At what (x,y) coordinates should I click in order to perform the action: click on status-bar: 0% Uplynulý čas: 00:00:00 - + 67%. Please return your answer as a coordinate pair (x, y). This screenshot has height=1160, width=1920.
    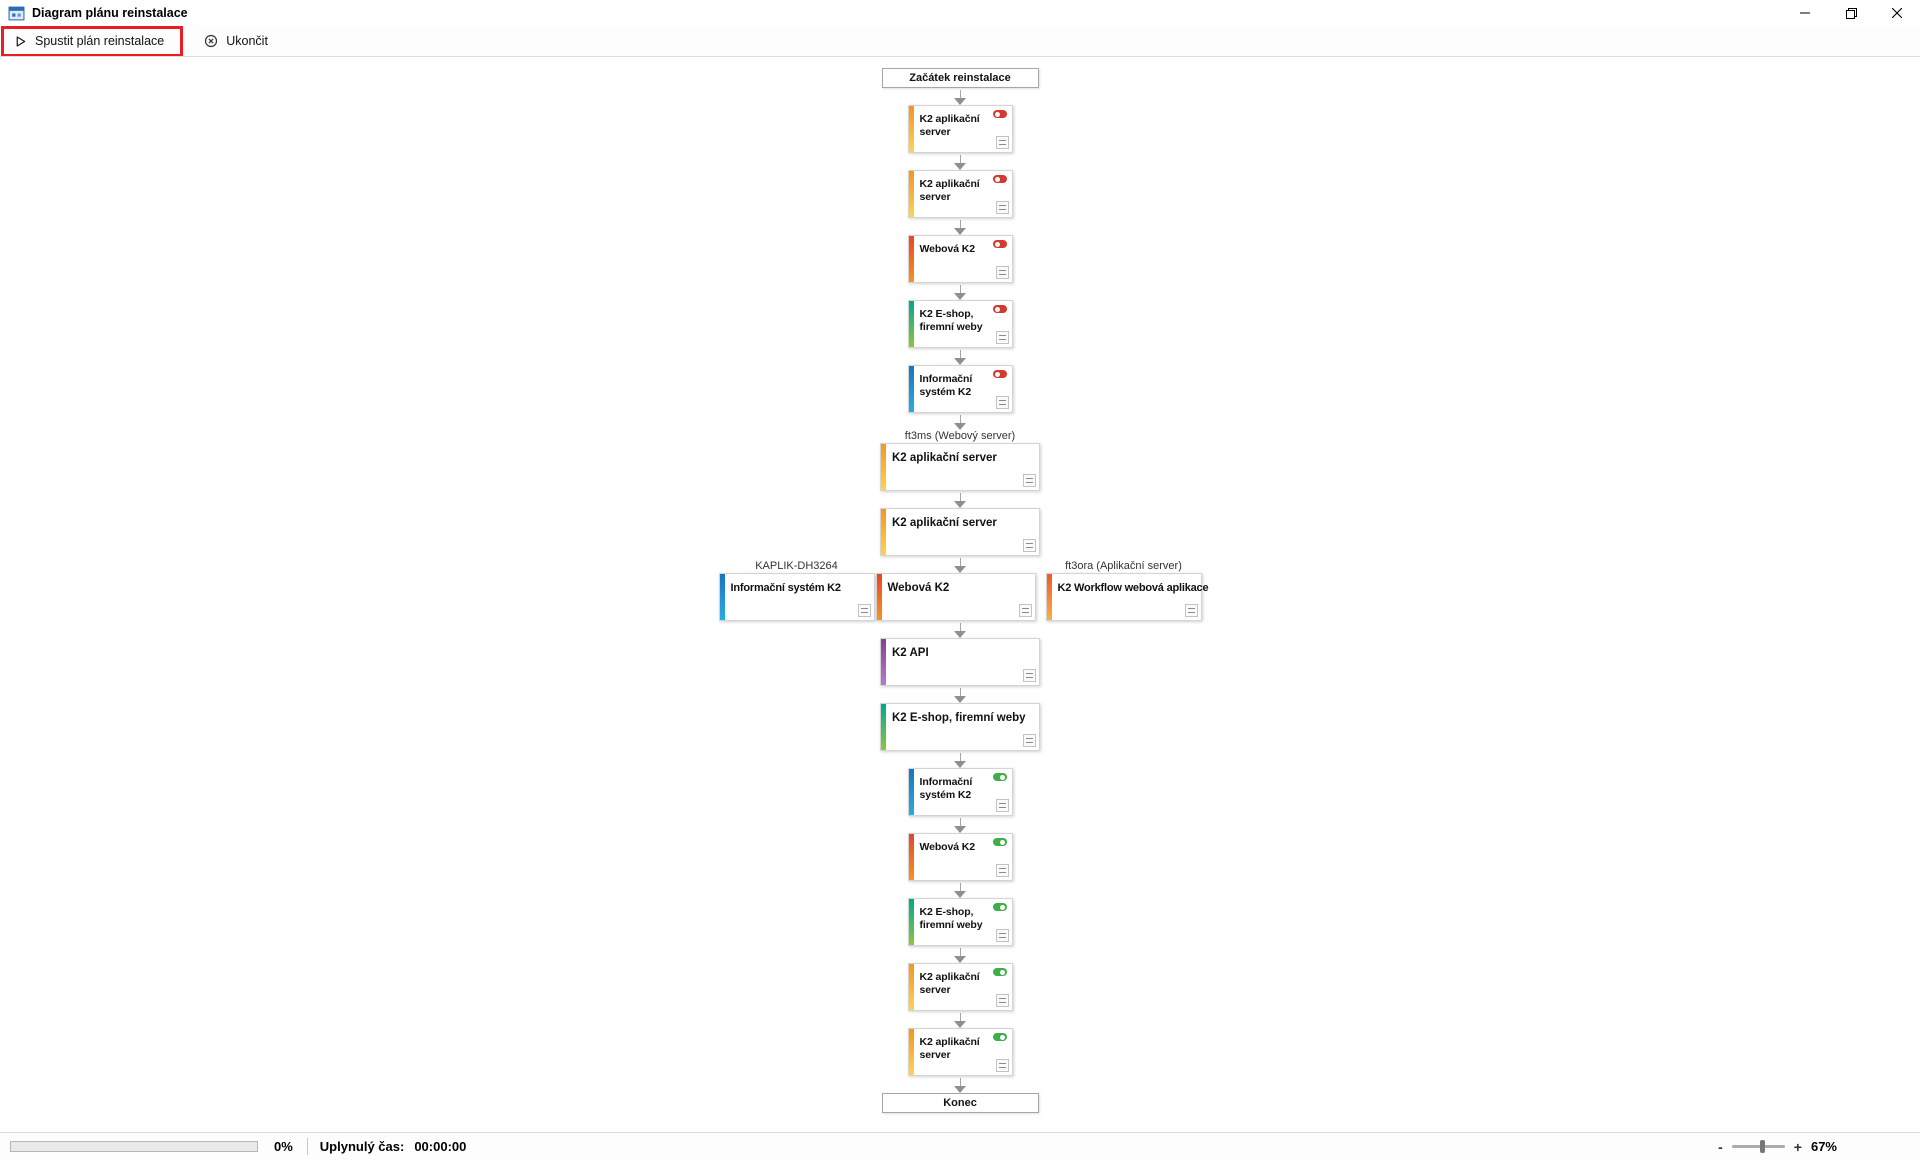
    Looking at the image, I should click on (960, 1146).